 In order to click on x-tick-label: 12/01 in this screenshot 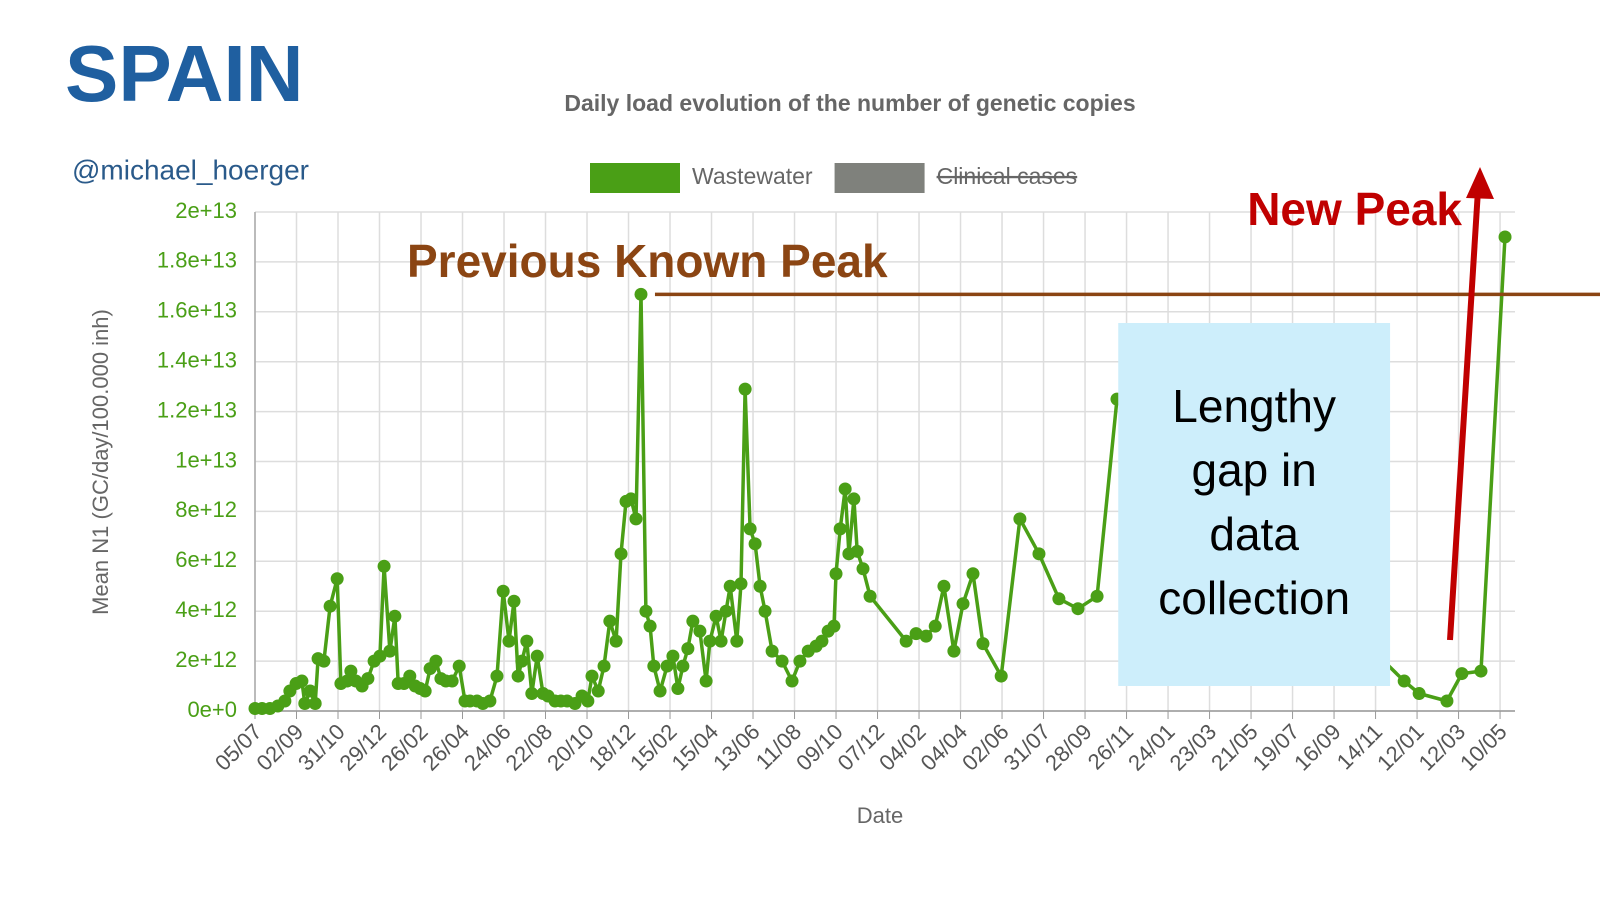, I will do `click(1400, 747)`.